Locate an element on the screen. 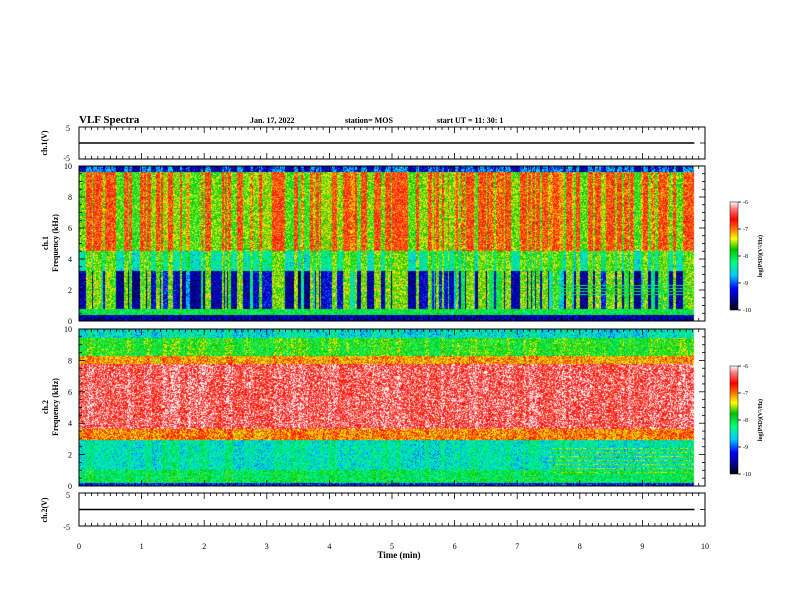 Image resolution: width=792 pixels, height=612 pixels. x-tick-label: 1 is located at coordinates (142, 546).